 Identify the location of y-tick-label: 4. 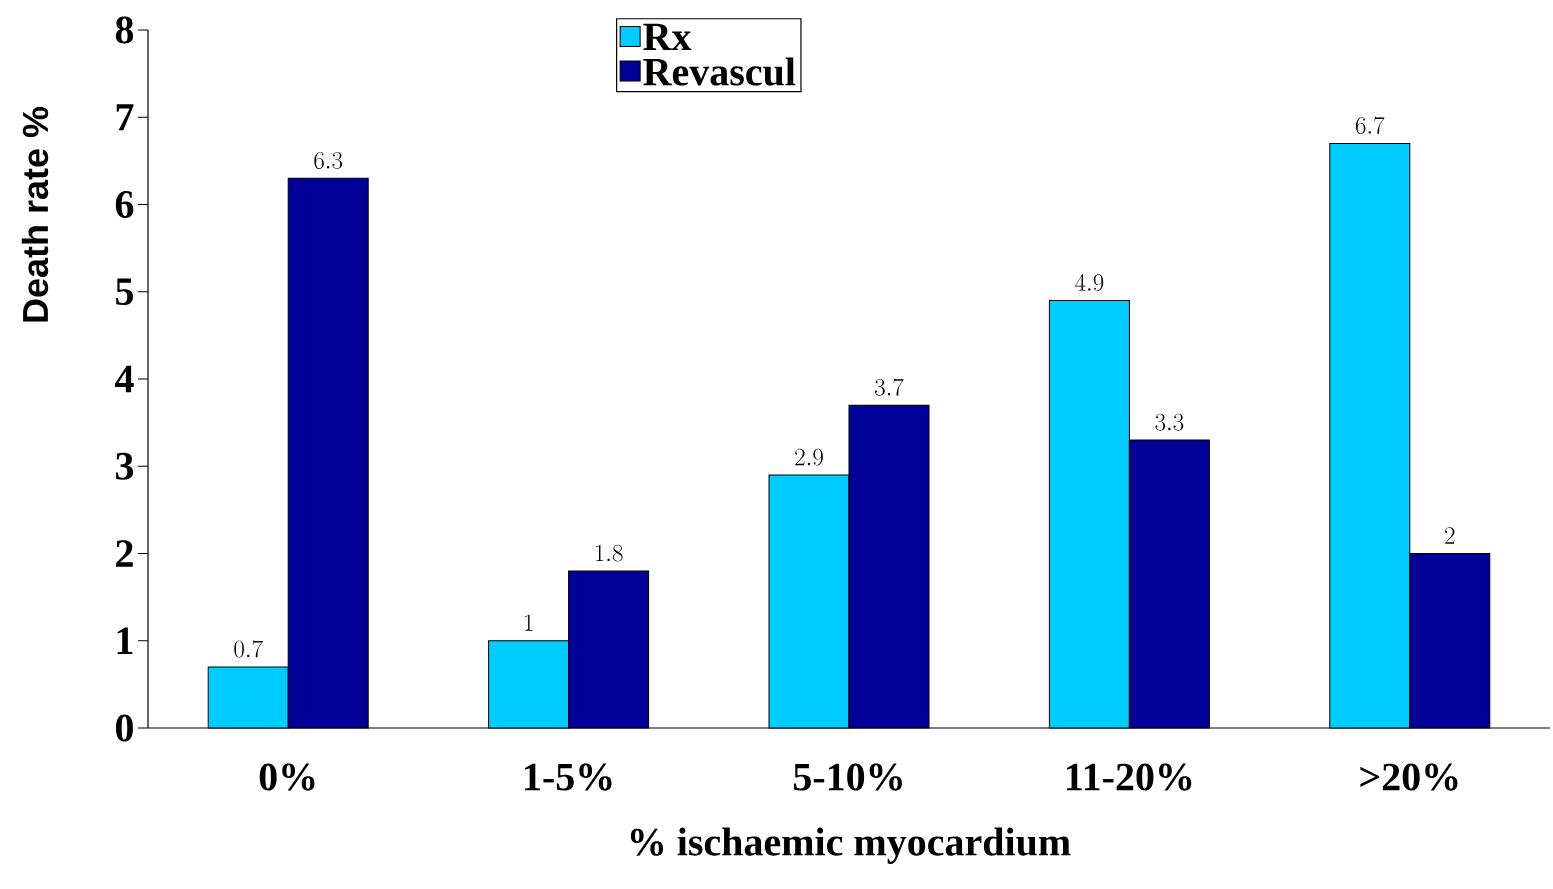
(124, 379).